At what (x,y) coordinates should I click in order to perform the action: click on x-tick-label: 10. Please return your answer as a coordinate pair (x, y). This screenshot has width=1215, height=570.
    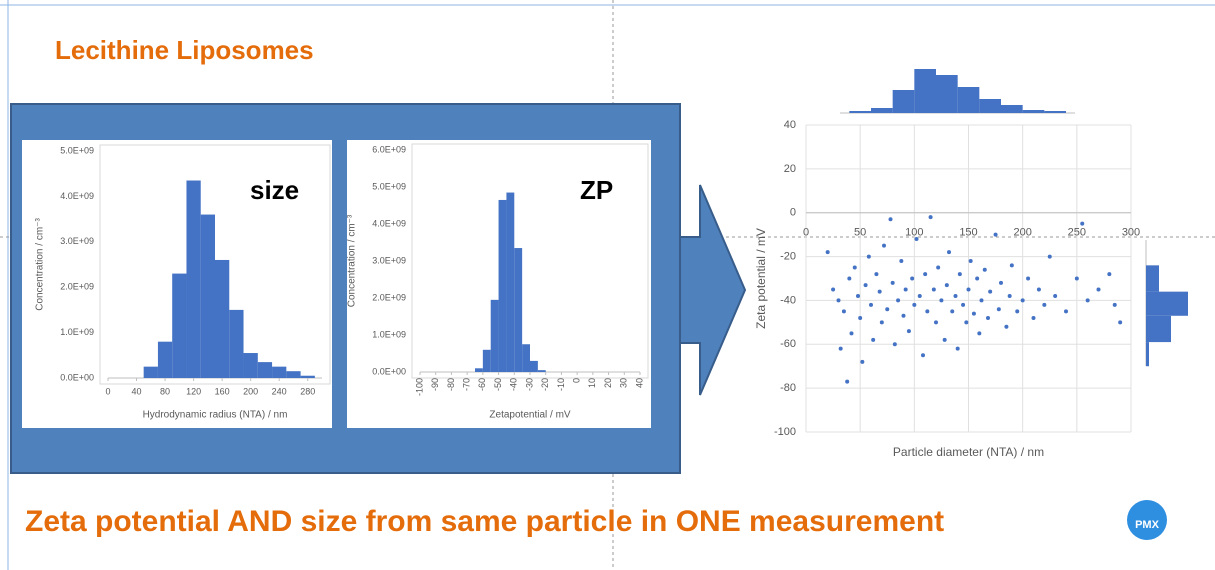
    Looking at the image, I should click on (592, 383).